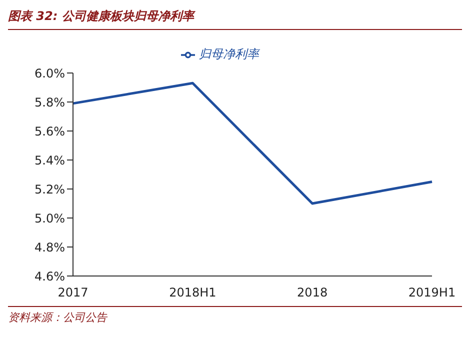 This screenshot has width=470, height=349. What do you see at coordinates (49, 218) in the screenshot?
I see `y-tick-label: 5.0%` at bounding box center [49, 218].